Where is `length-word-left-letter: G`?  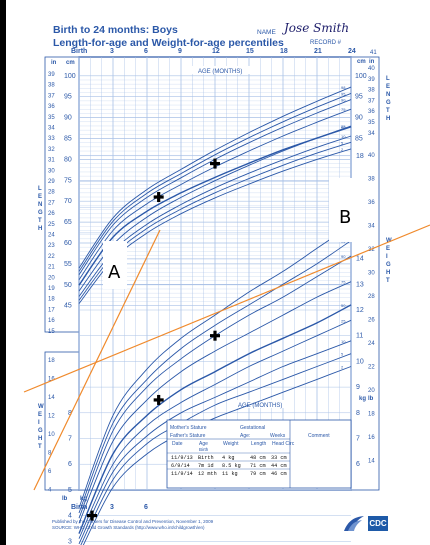
length-word-left-letter: G is located at coordinates (40, 213).